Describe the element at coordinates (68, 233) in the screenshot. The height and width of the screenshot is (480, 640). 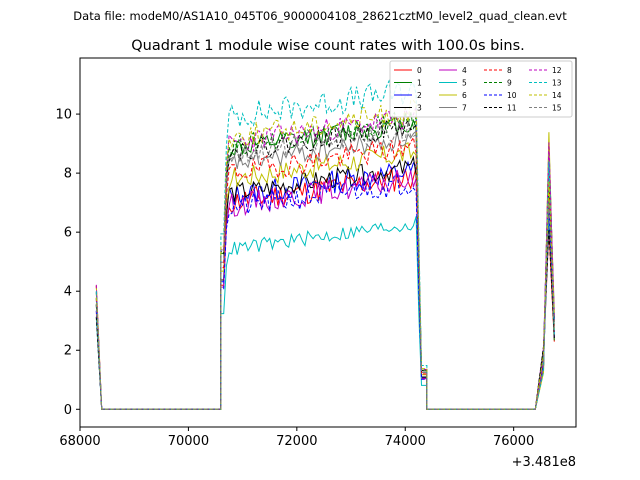
I see `y-tick-label: 6` at that location.